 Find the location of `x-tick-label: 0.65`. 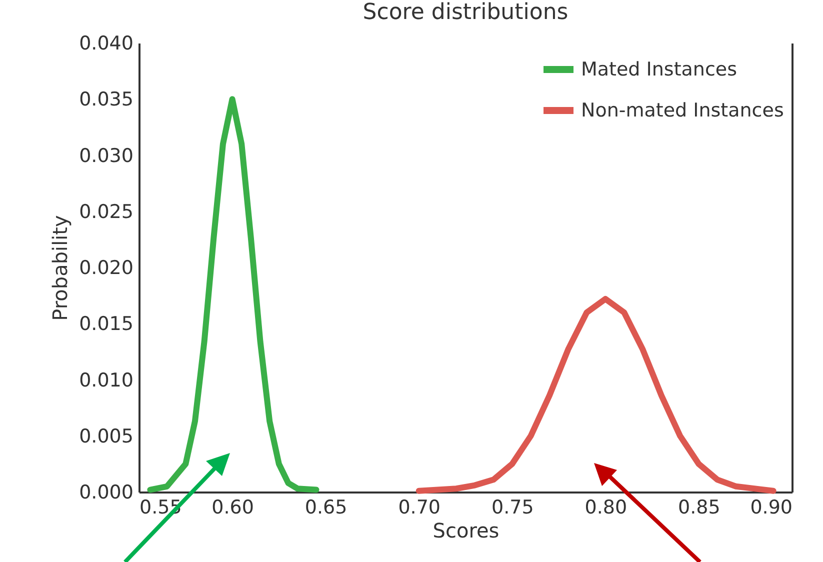

x-tick-label: 0.65 is located at coordinates (326, 507).